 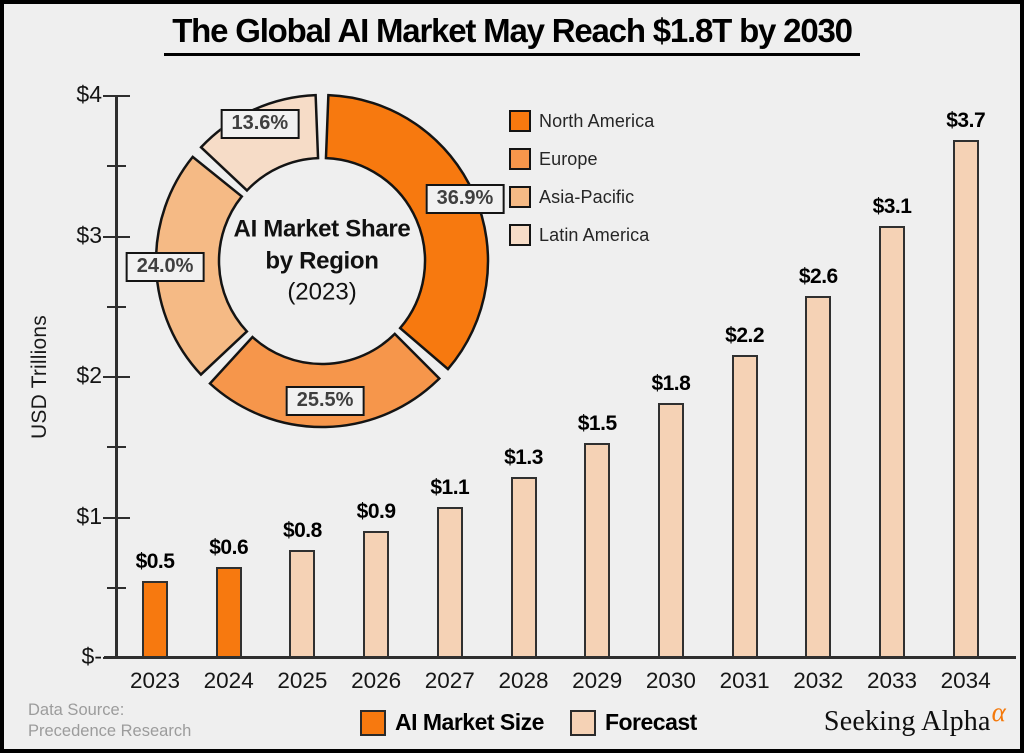 I want to click on data-source: Data Source: Precedence Research, so click(x=109, y=721).